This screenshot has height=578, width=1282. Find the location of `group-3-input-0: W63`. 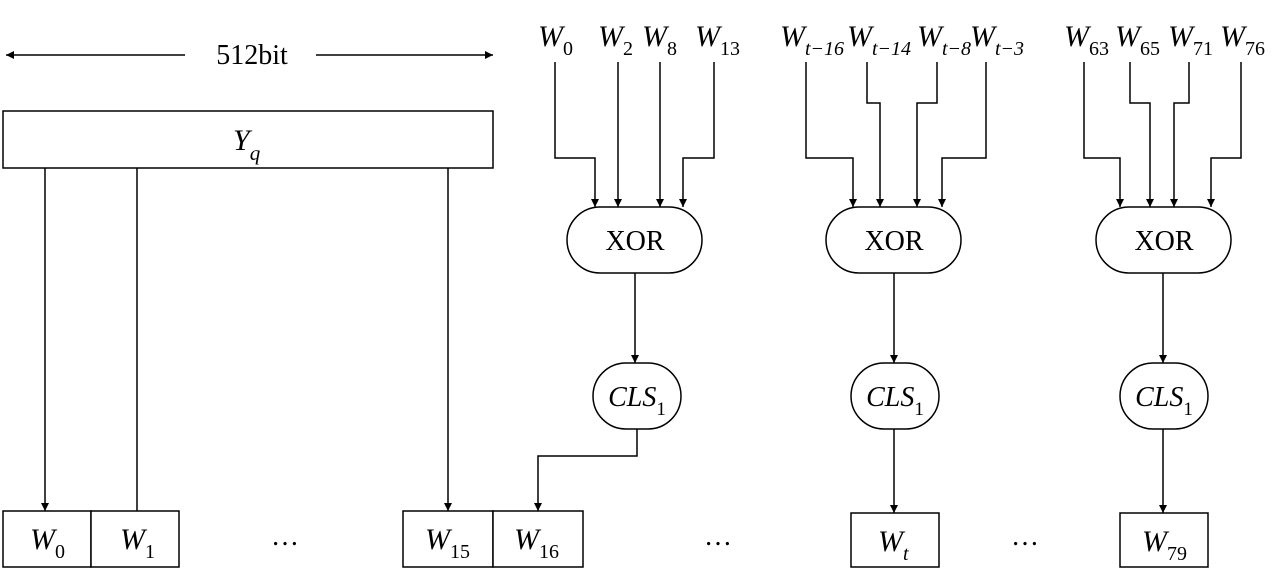

group-3-input-0: W63 is located at coordinates (1086, 40).